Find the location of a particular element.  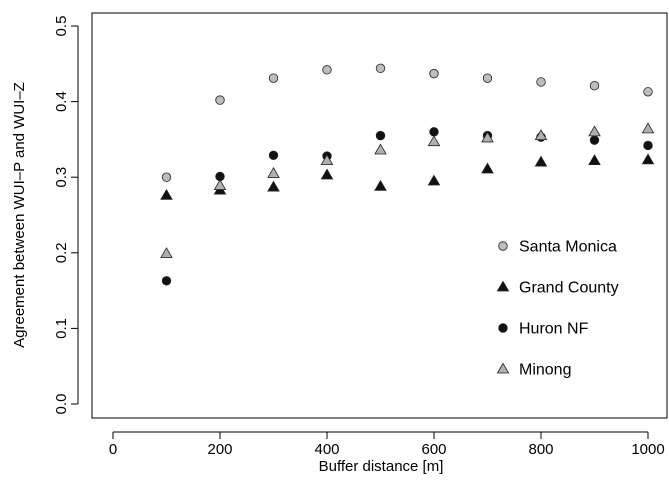

x-tick-label: 200 is located at coordinates (219, 449).